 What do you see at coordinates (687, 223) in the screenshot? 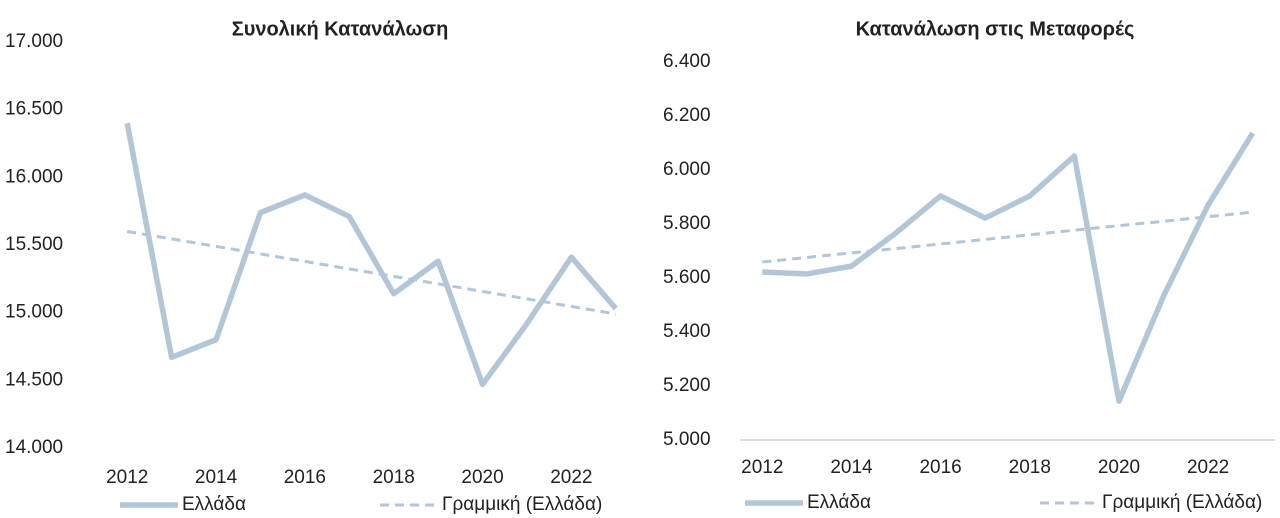
I see `y-tick-label: 5.800` at bounding box center [687, 223].